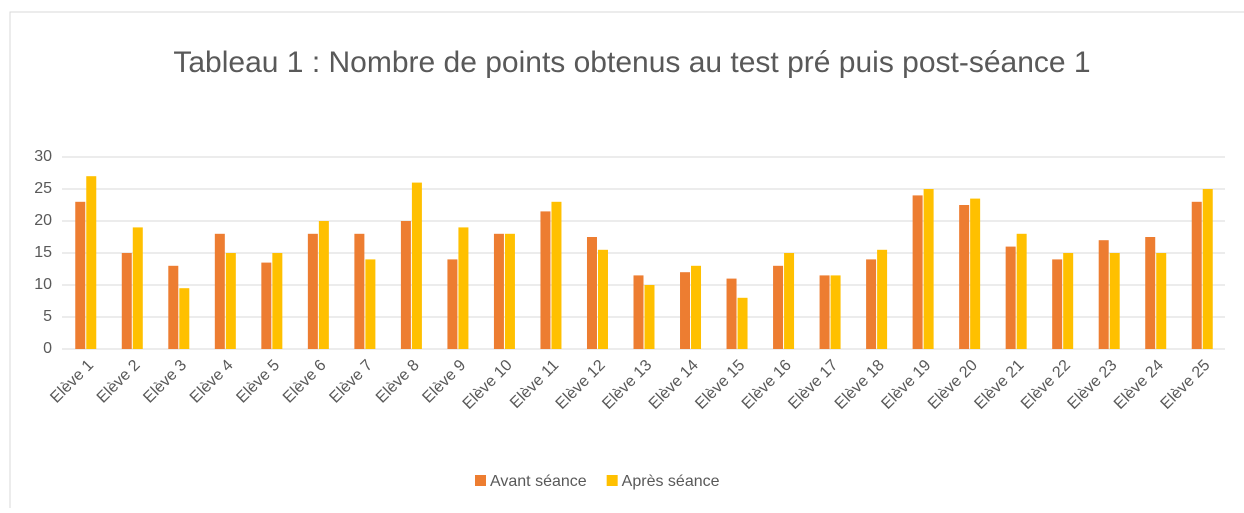 This screenshot has height=513, width=1244. I want to click on x-tick-label: Elève 3, so click(165, 382).